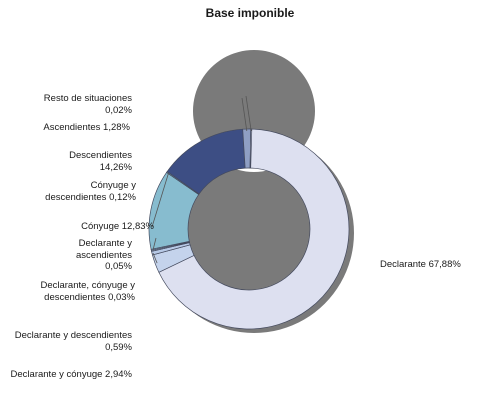 The height and width of the screenshot is (400, 500). Describe the element at coordinates (87, 104) in the screenshot. I see `label-resto-situaciones: Resto de situaciones 0,02%` at that location.